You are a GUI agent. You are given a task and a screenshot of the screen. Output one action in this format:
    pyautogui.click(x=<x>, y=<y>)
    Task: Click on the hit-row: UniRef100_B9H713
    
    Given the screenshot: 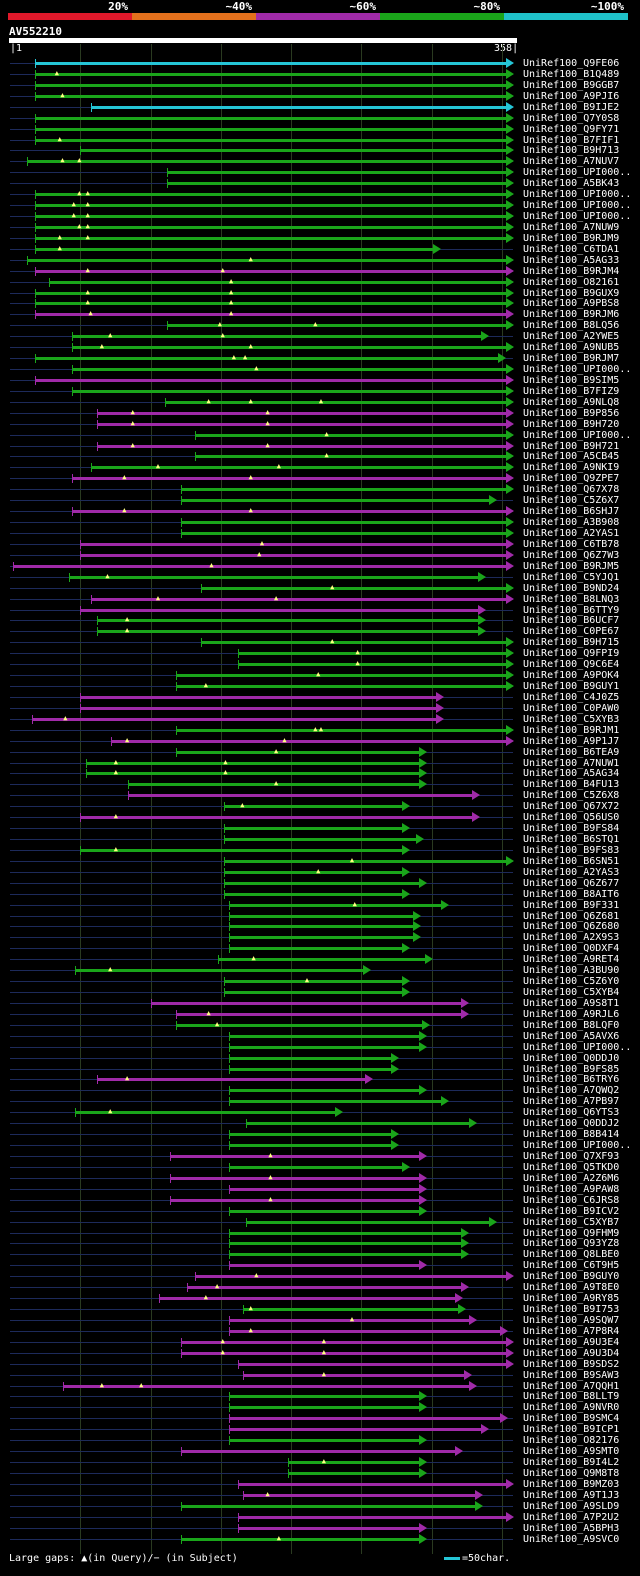 What is the action you would take?
    pyautogui.click(x=320, y=150)
    